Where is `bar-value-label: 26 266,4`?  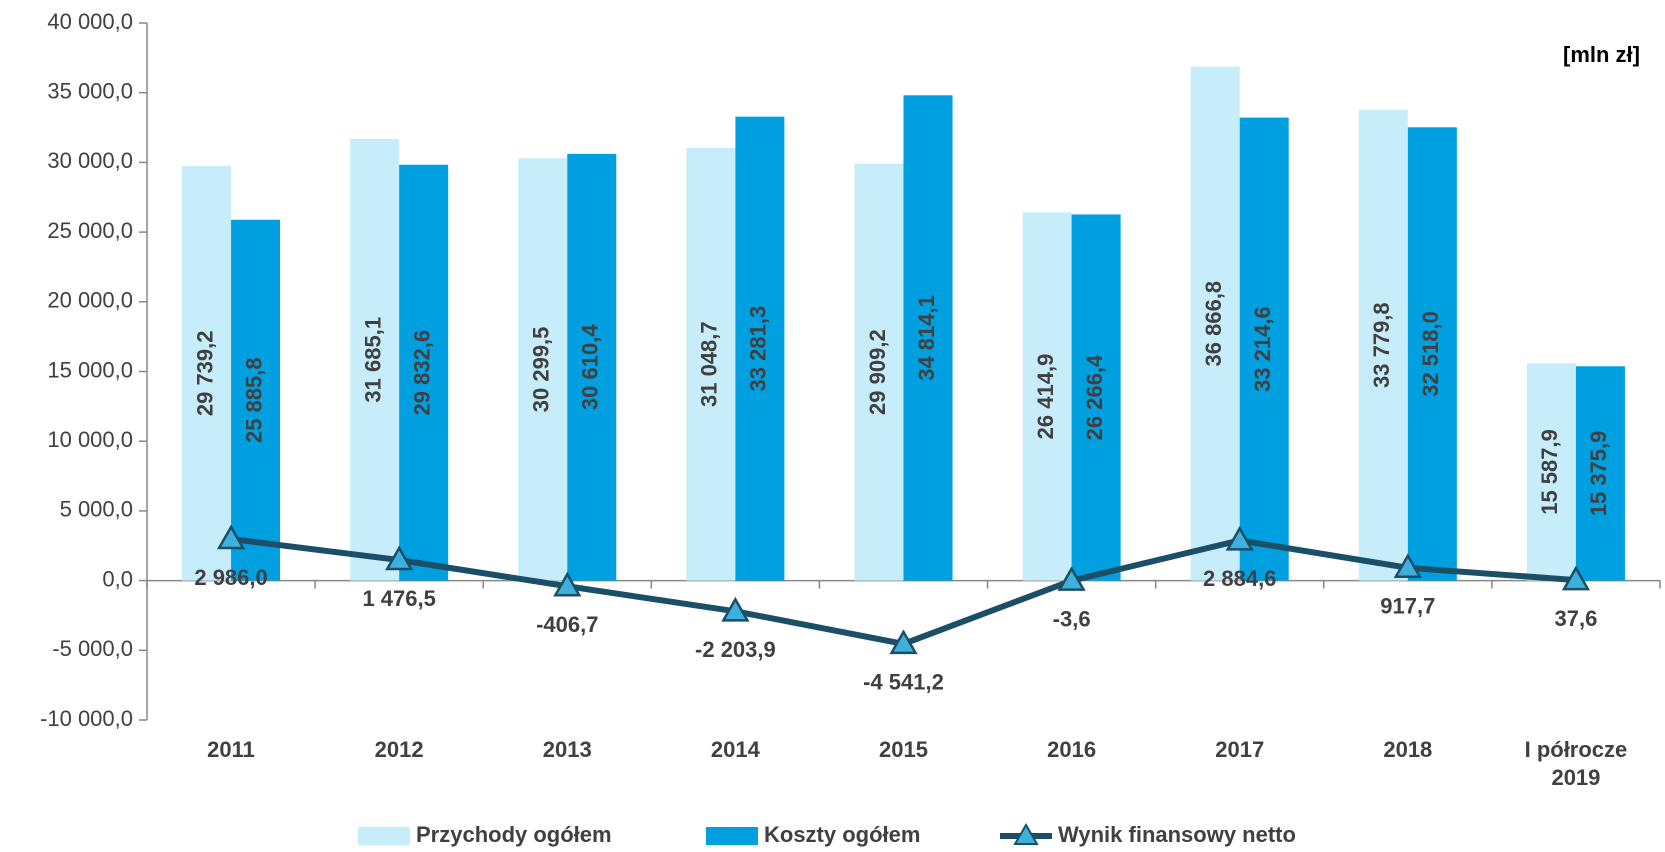 bar-value-label: 26 266,4 is located at coordinates (1094, 397).